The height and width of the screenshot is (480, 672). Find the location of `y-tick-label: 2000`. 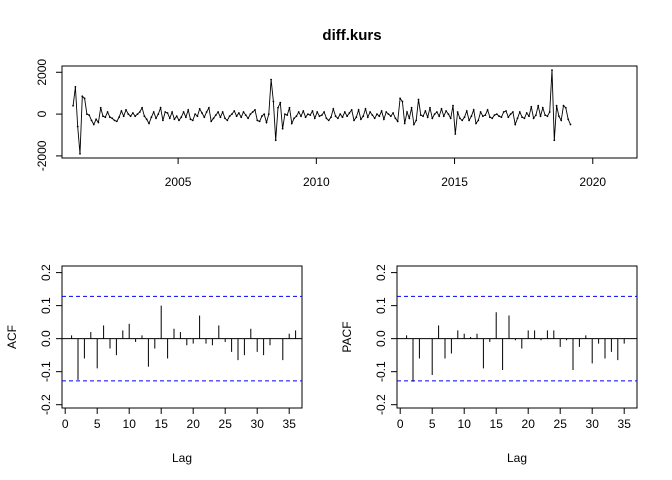

y-tick-label: 2000 is located at coordinates (42, 72).